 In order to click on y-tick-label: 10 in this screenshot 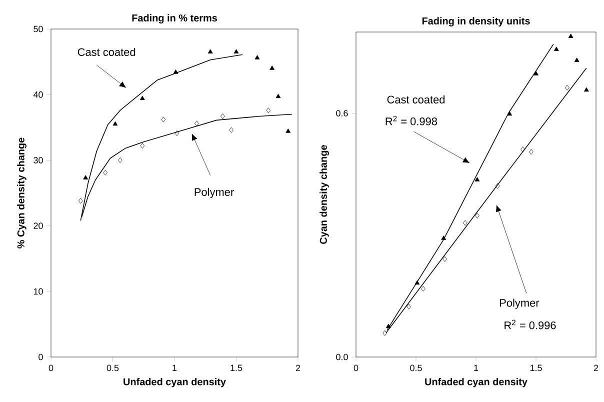, I will do `click(38, 291)`.